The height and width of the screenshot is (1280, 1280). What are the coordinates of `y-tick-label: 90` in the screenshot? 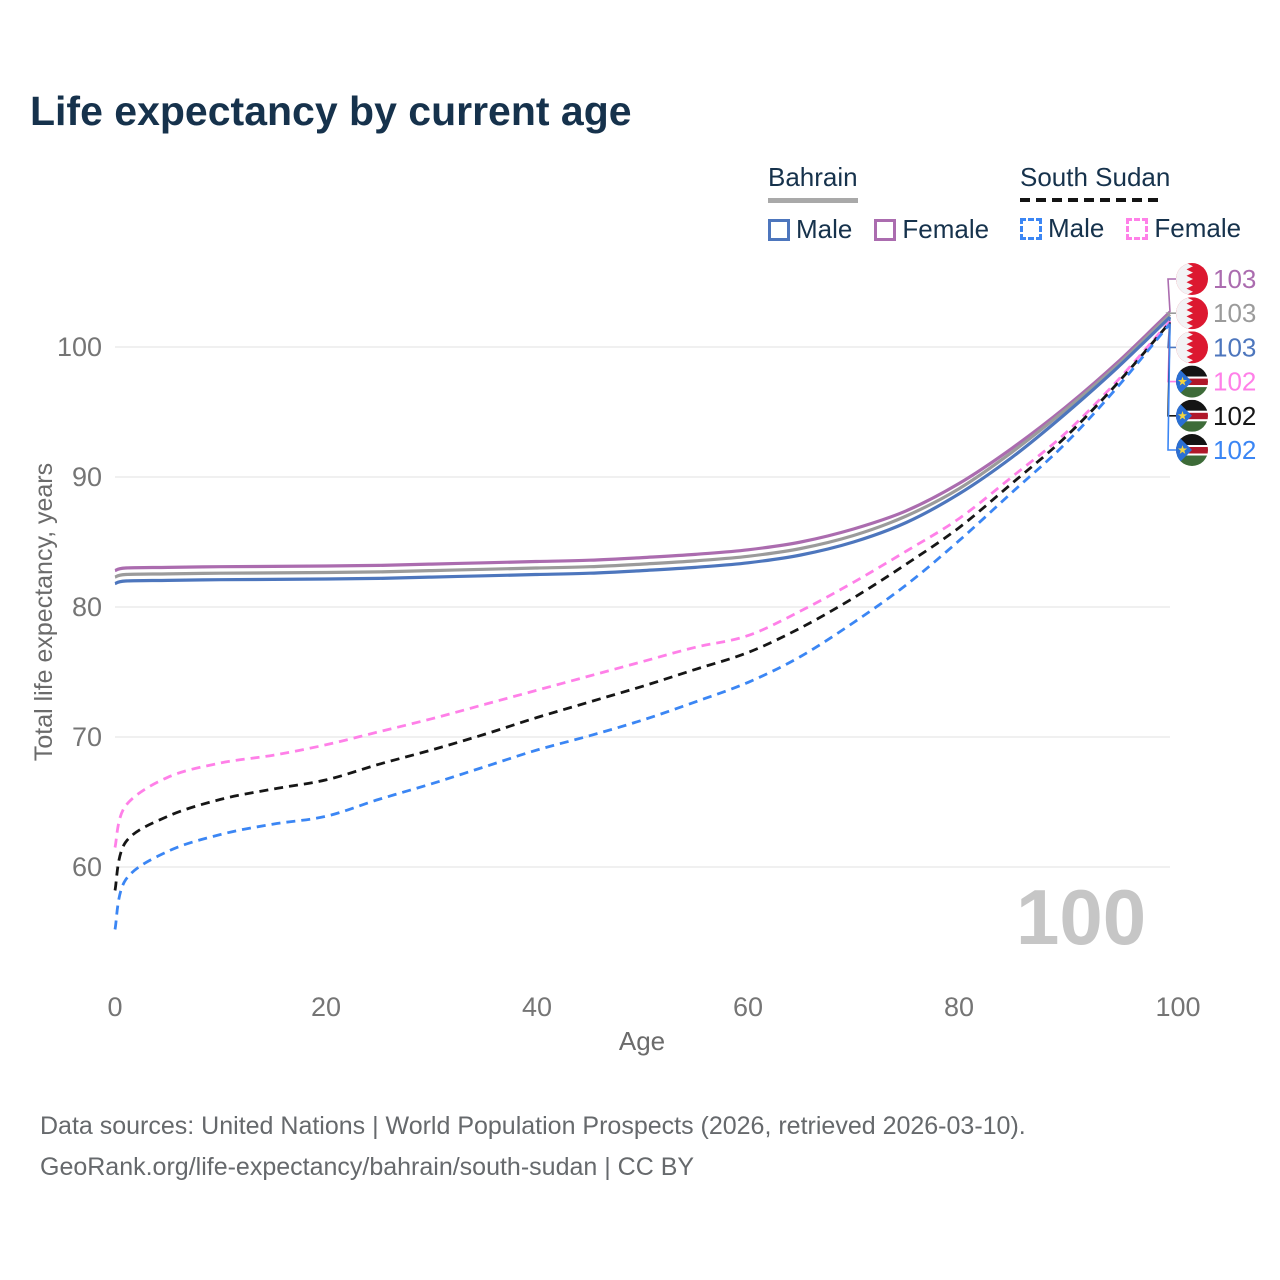 It's located at (86, 477).